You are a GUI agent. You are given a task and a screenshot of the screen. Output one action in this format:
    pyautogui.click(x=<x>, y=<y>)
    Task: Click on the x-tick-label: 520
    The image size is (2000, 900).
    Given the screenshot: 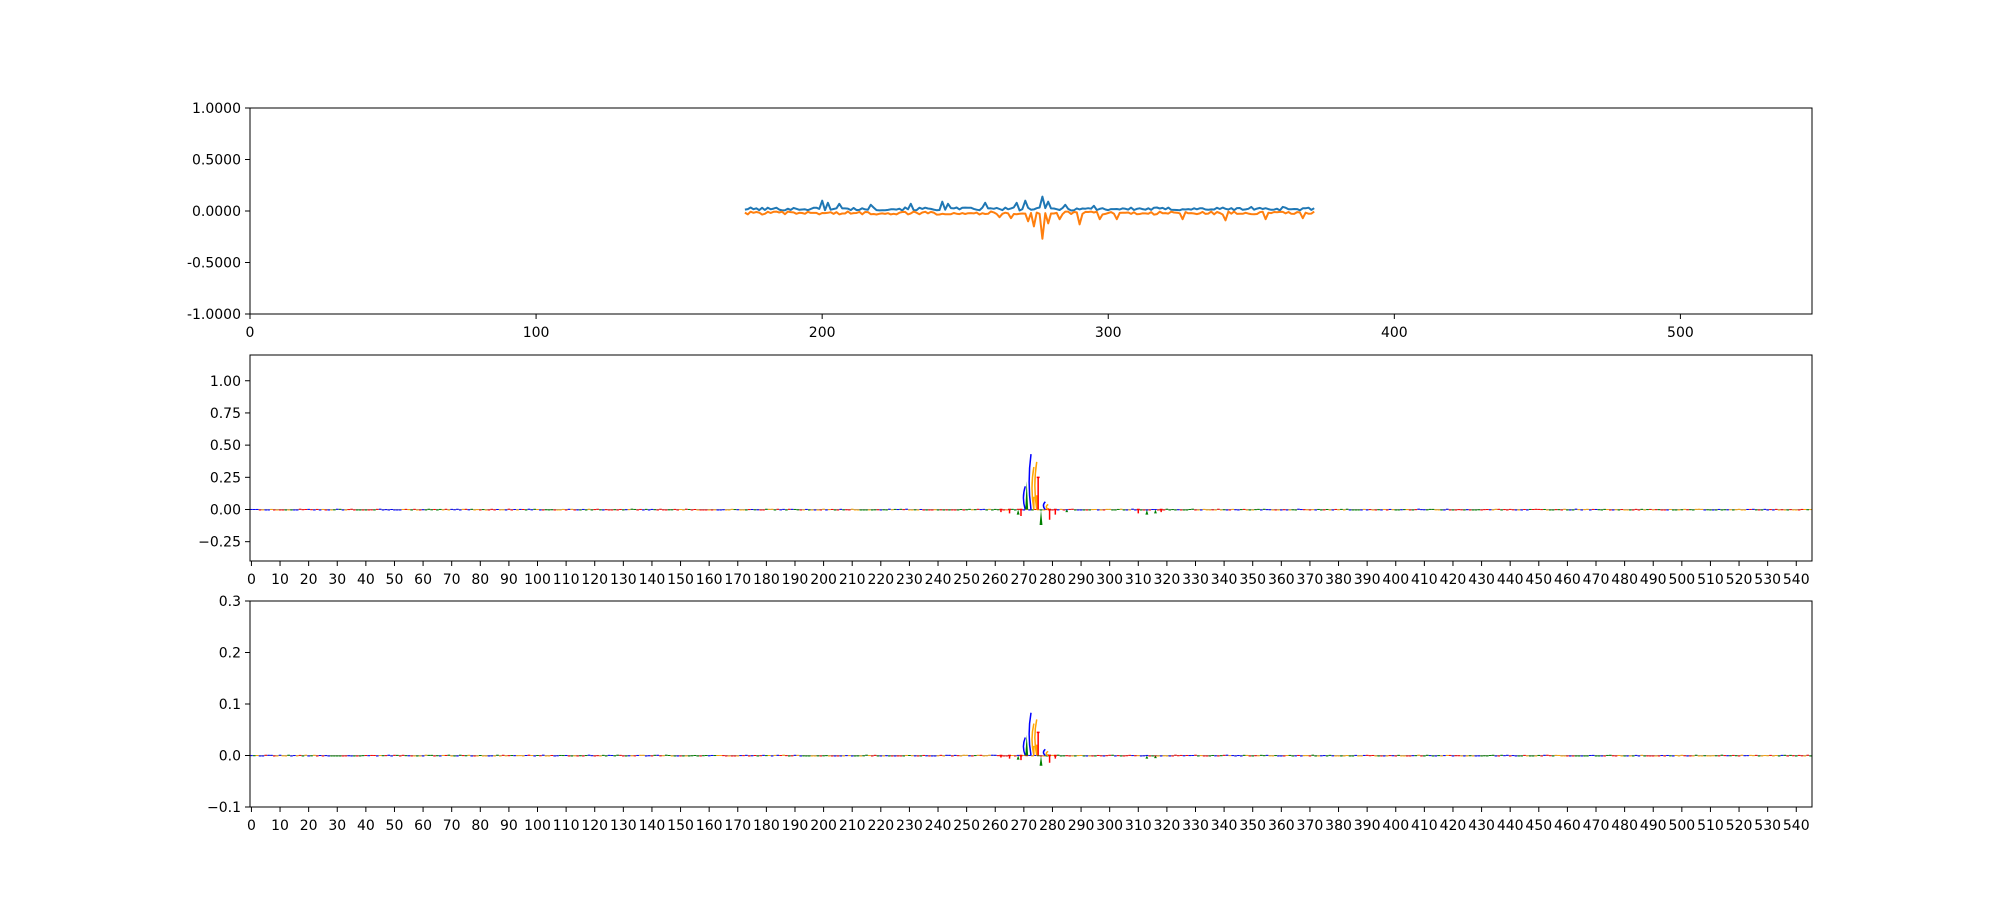 What is the action you would take?
    pyautogui.click(x=1739, y=826)
    